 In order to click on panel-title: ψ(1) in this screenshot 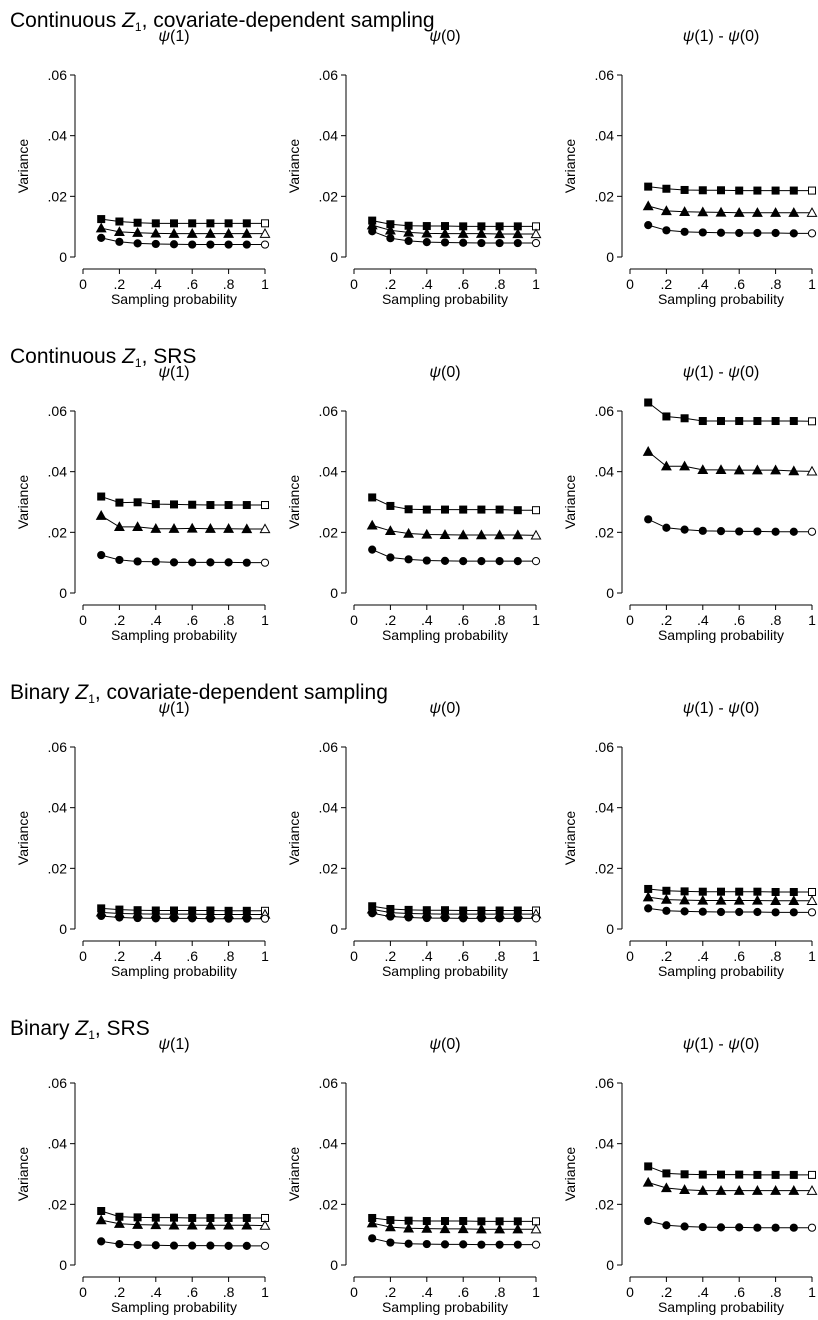, I will do `click(173, 372)`.